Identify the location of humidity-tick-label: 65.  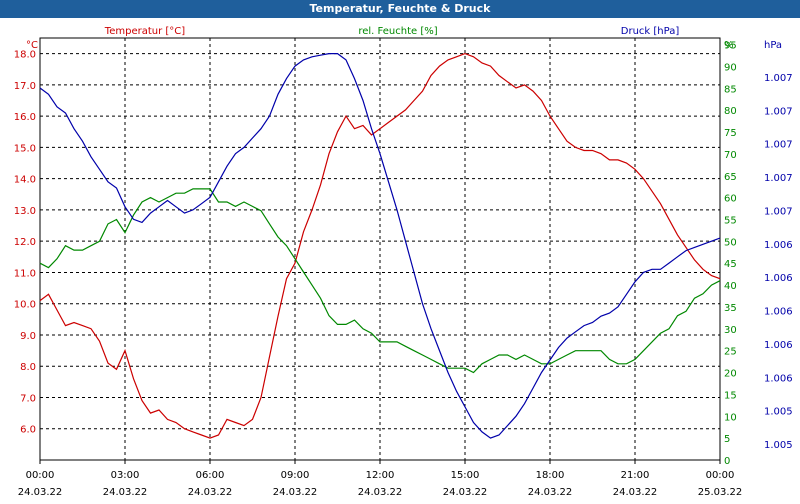
(730, 177).